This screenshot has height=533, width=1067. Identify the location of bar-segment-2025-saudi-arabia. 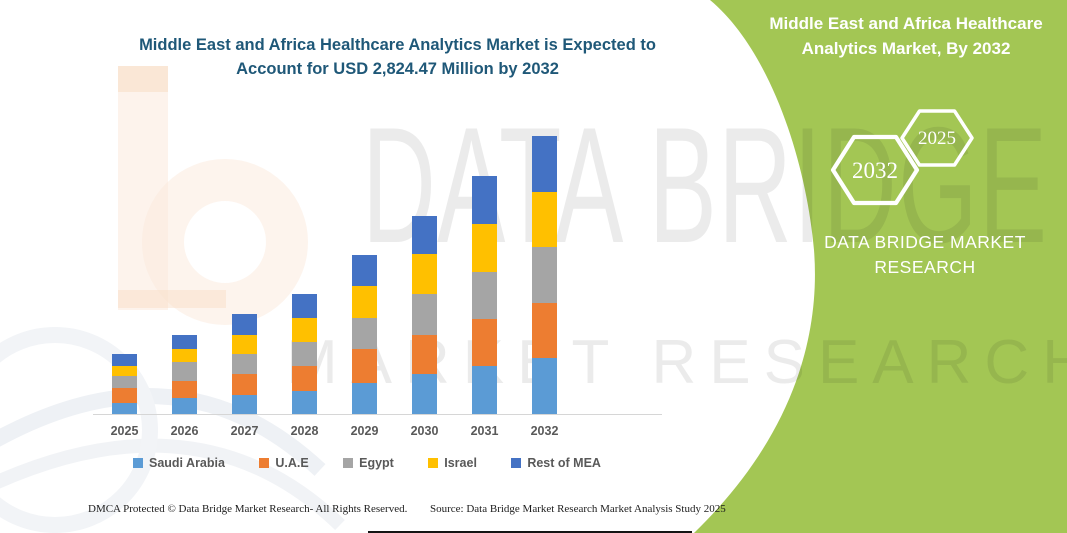
(124, 408).